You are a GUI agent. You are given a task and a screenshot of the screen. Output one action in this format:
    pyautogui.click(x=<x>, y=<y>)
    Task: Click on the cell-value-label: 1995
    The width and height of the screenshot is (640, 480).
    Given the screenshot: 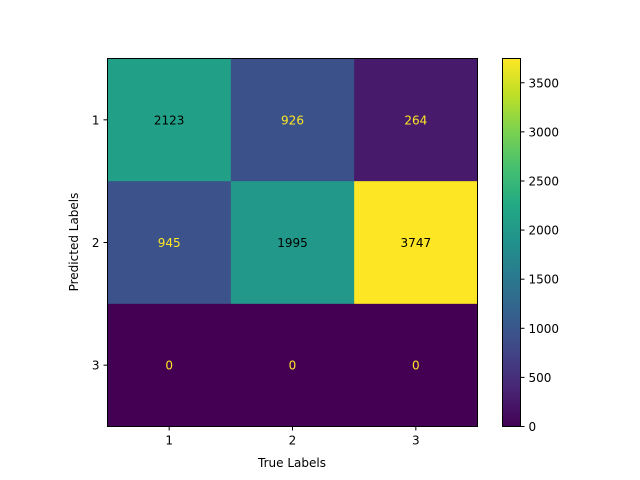 What is the action you would take?
    pyautogui.click(x=292, y=243)
    